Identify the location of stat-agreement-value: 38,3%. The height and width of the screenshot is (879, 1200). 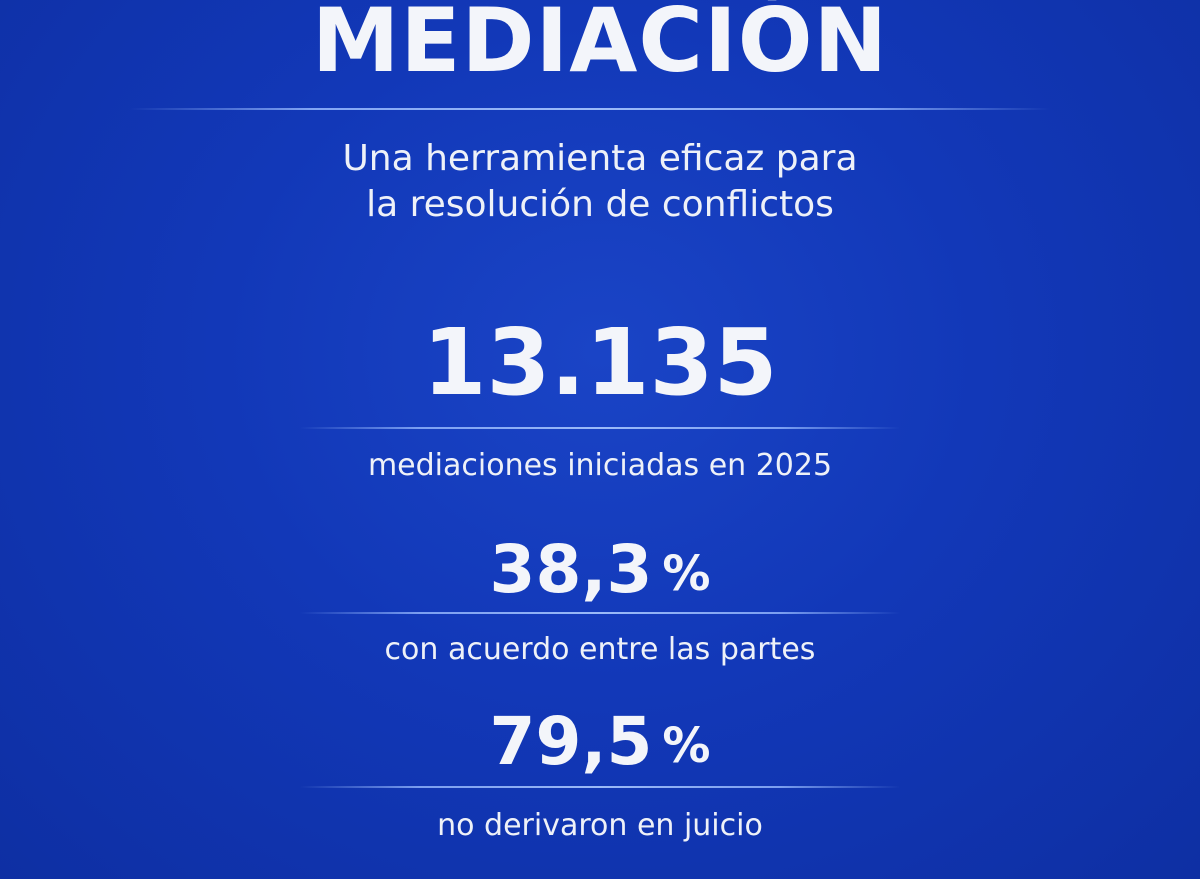
(600, 573).